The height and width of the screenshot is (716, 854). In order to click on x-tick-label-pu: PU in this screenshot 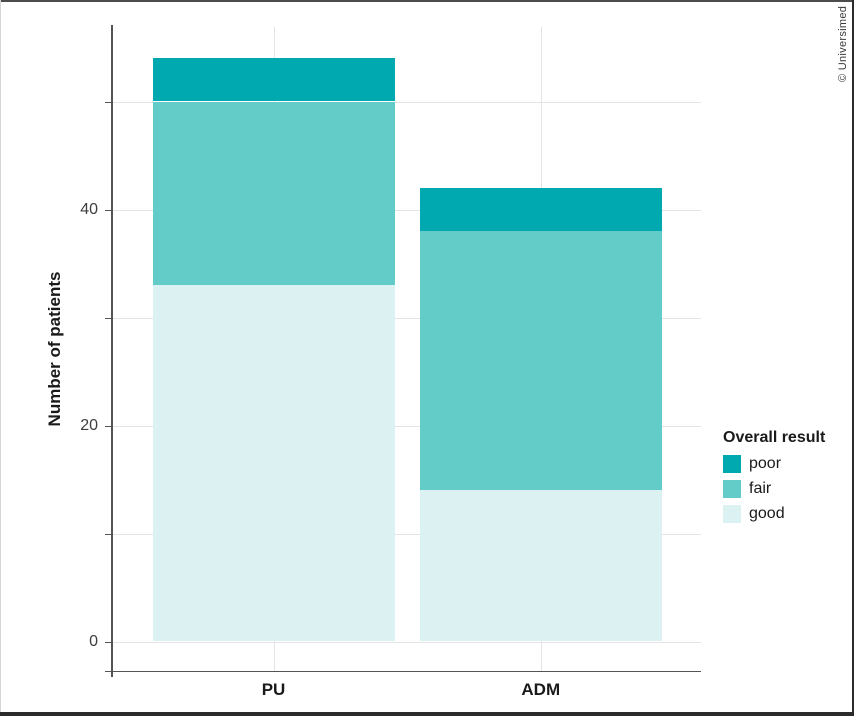, I will do `click(273, 689)`.